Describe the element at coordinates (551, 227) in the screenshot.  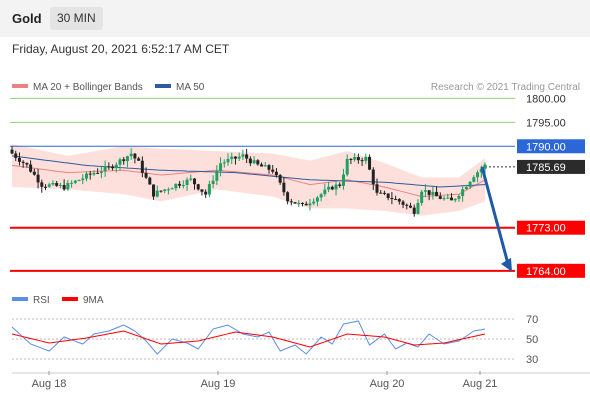
I see `level-tag-1773.00` at that location.